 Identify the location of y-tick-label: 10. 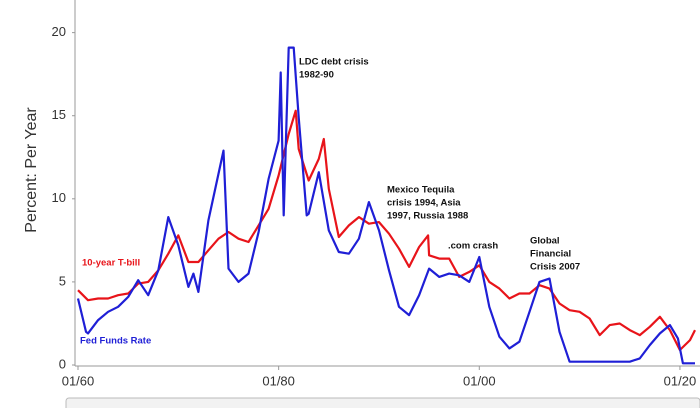
(59, 197).